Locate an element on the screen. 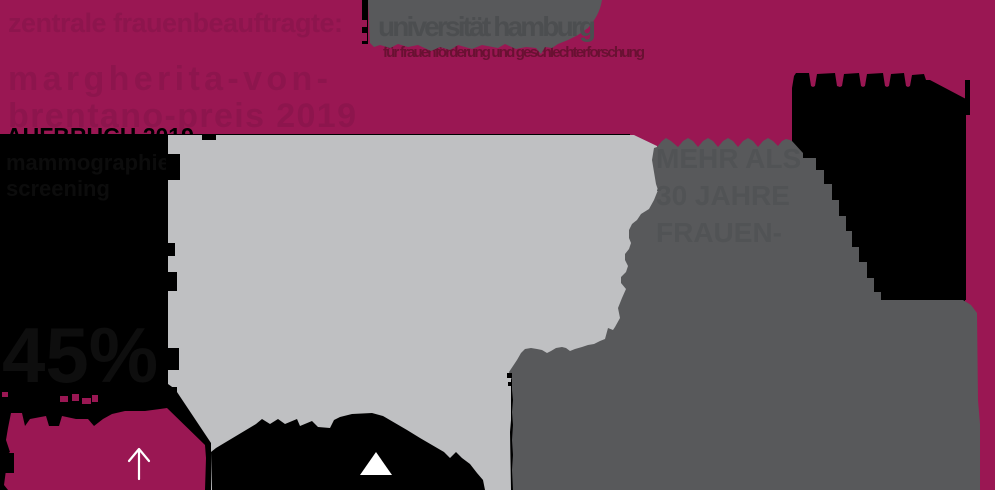 This screenshot has height=490, width=995. svg-text: 30 JAHRE is located at coordinates (723, 195).